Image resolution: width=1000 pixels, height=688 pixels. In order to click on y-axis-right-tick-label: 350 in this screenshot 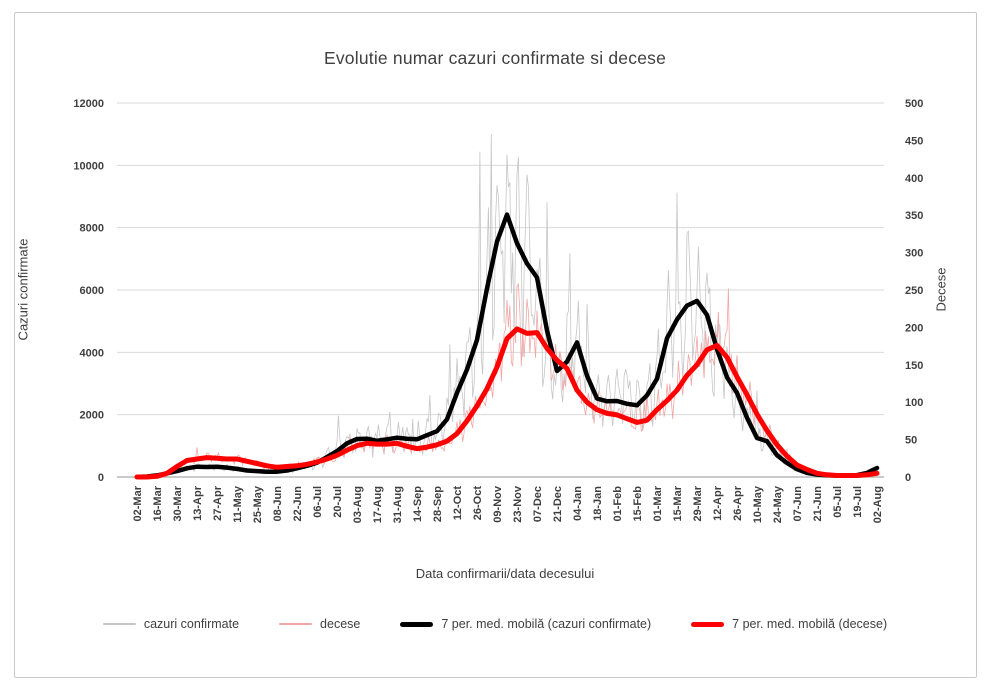, I will do `click(914, 216)`.